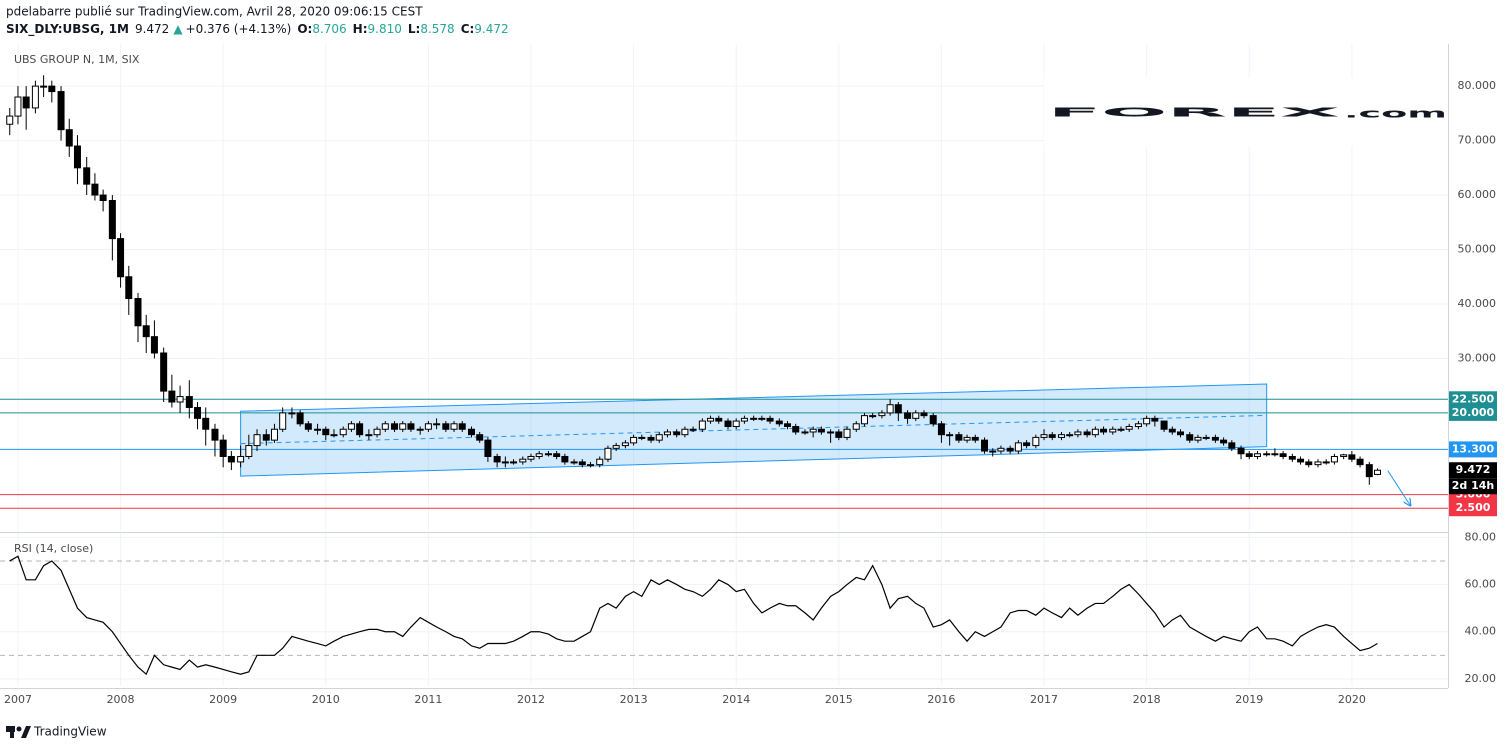 This screenshot has height=750, width=1508. Describe the element at coordinates (1477, 194) in the screenshot. I see `y-tick-label: 60.000` at that location.